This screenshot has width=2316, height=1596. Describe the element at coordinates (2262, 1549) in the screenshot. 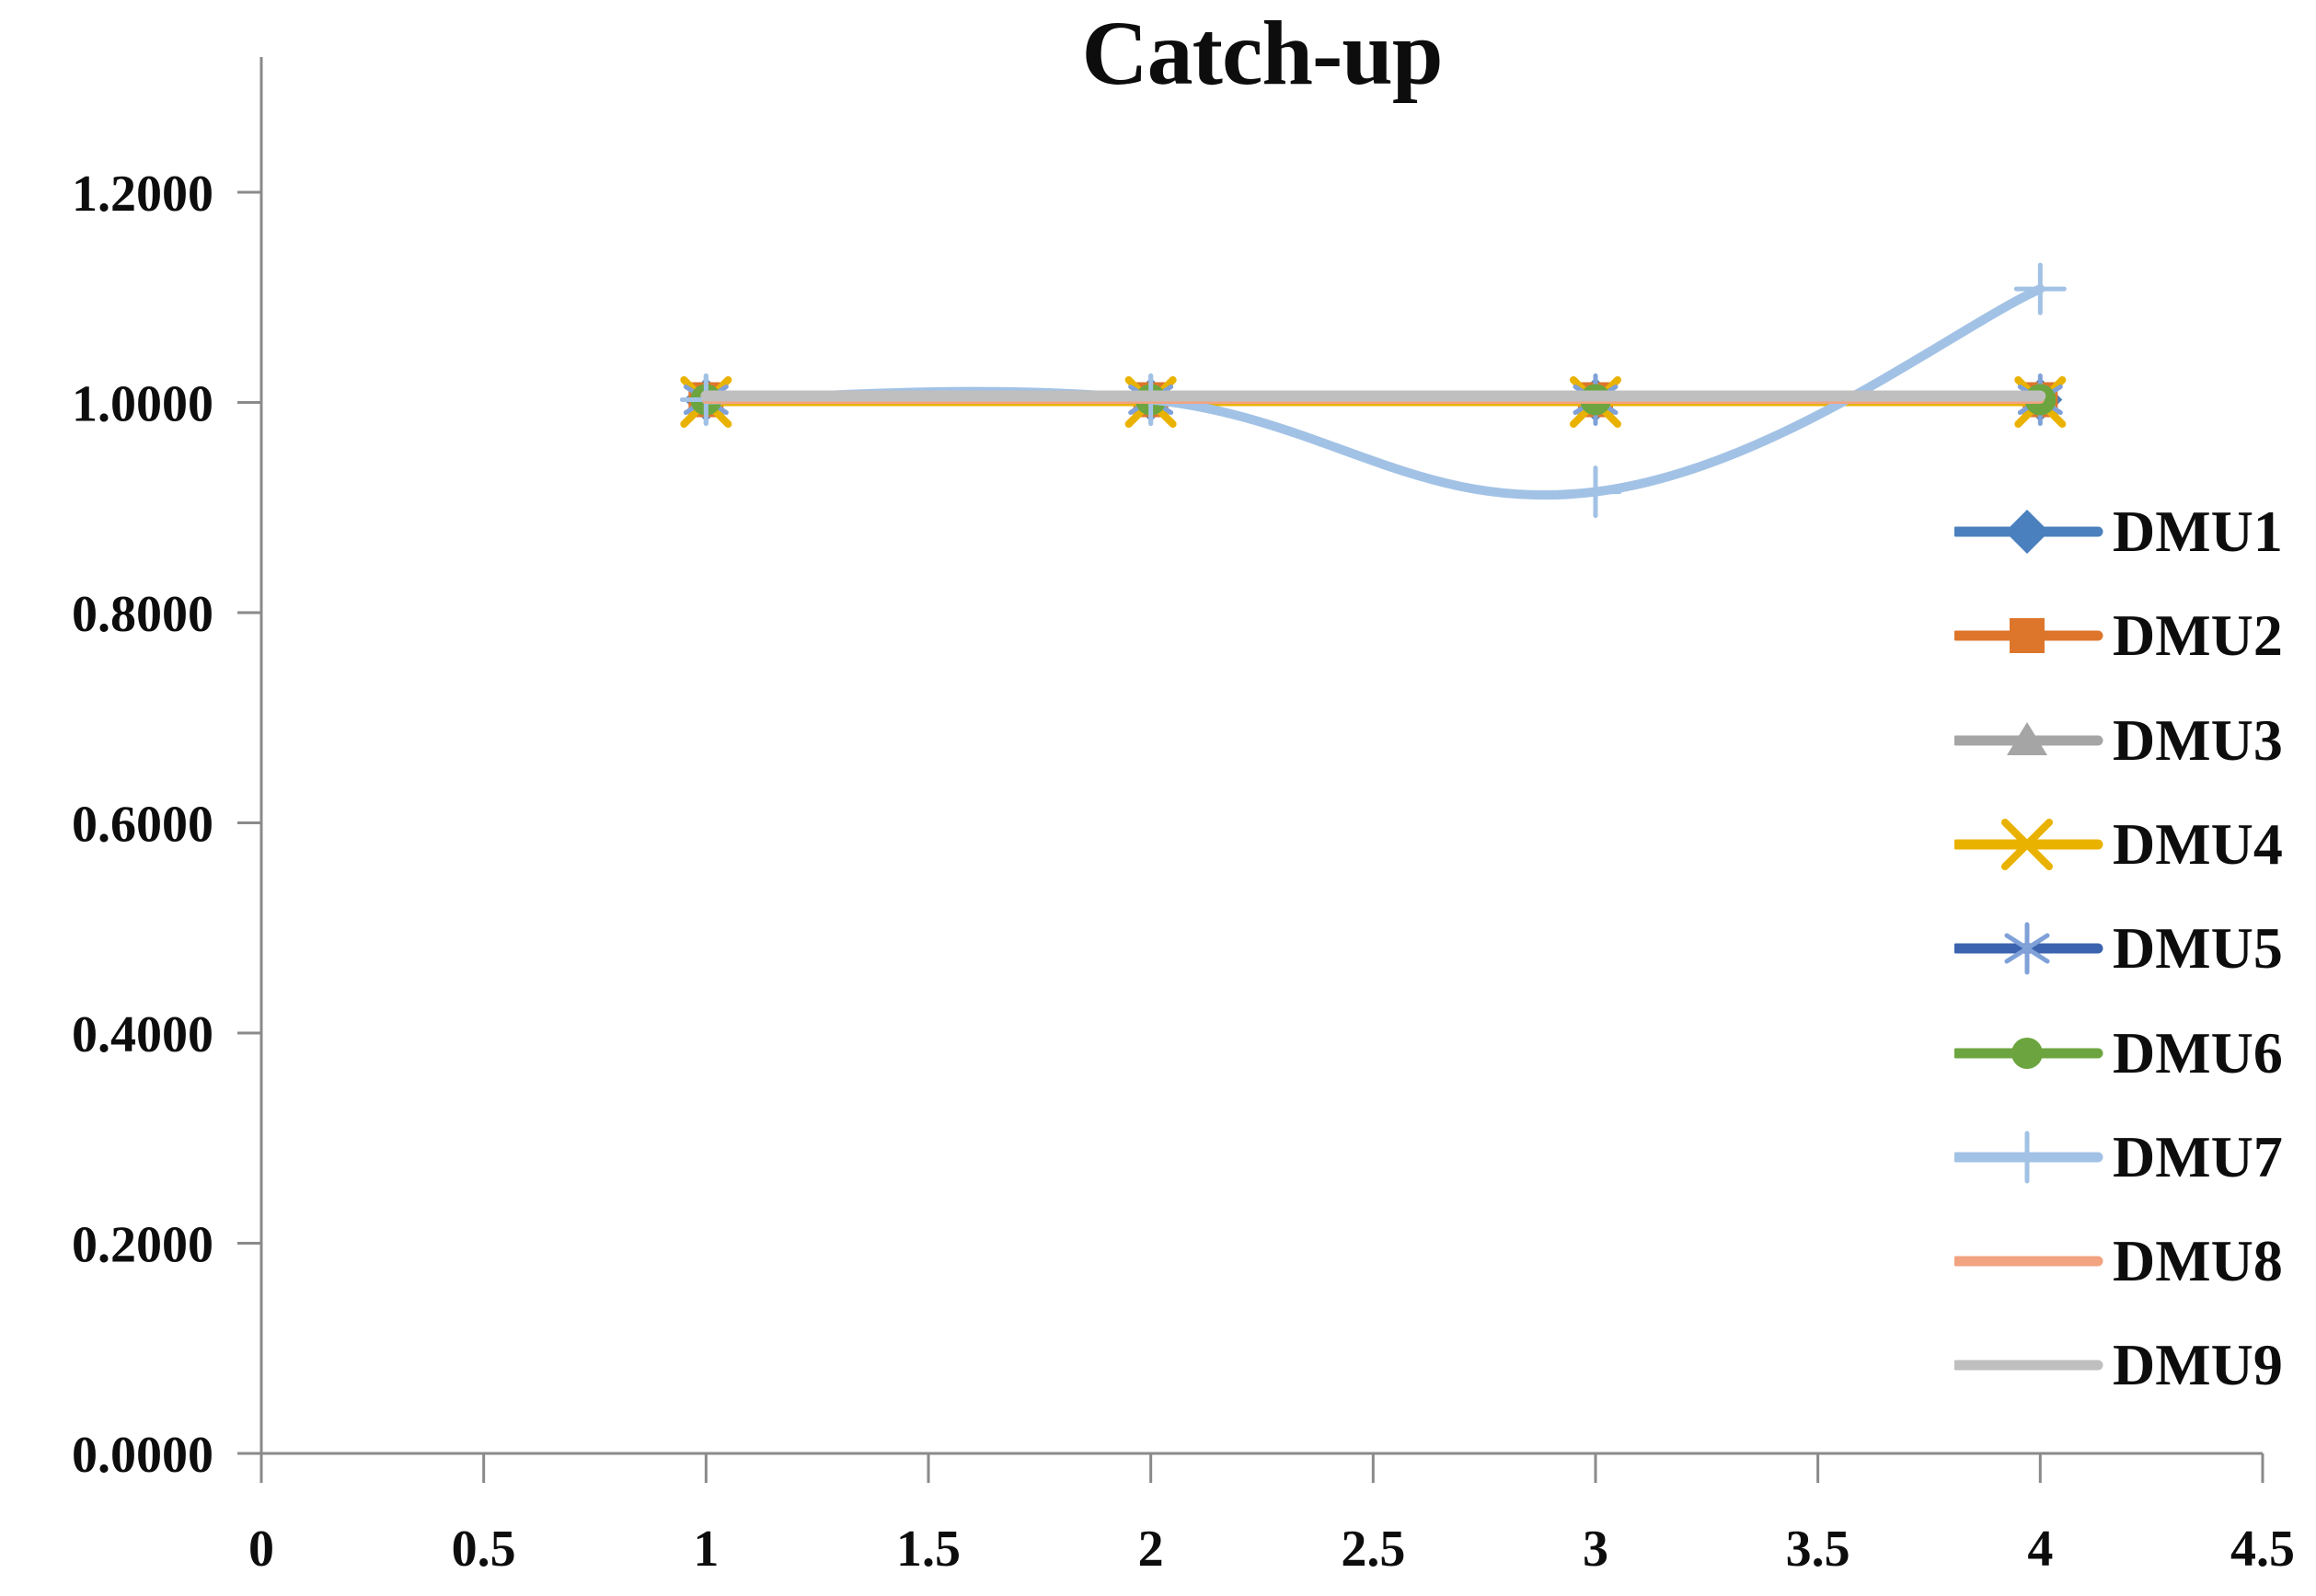

I see `x-tick-label: 4.5` at that location.